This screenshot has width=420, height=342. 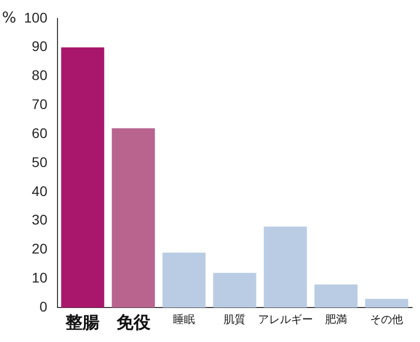 What do you see at coordinates (40, 162) in the screenshot?
I see `y-tick-label: 50` at bounding box center [40, 162].